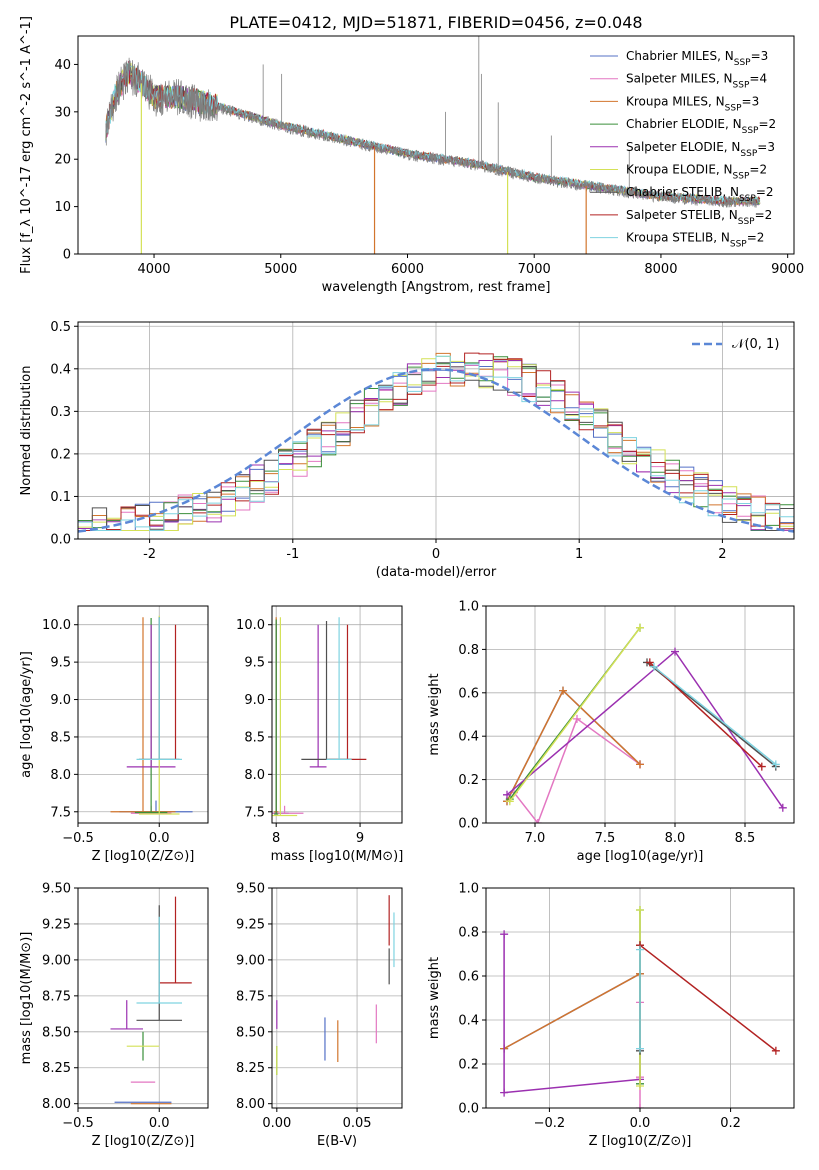 Image resolution: width=819 pixels, height=1170 pixels. What do you see at coordinates (700, 149) in the screenshot?
I see `legend-label: Salpeter ELODIE, NSSP=3` at bounding box center [700, 149].